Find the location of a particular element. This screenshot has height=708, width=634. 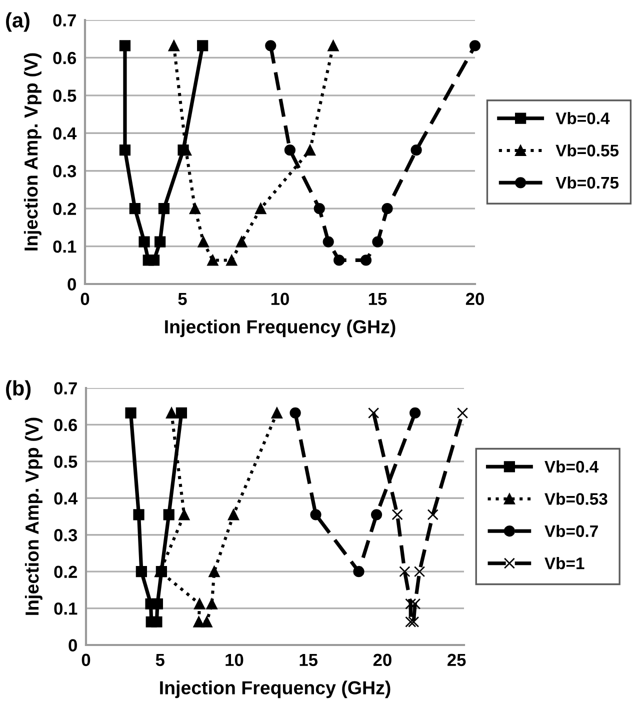

legend-label: Vb=1 is located at coordinates (564, 563).